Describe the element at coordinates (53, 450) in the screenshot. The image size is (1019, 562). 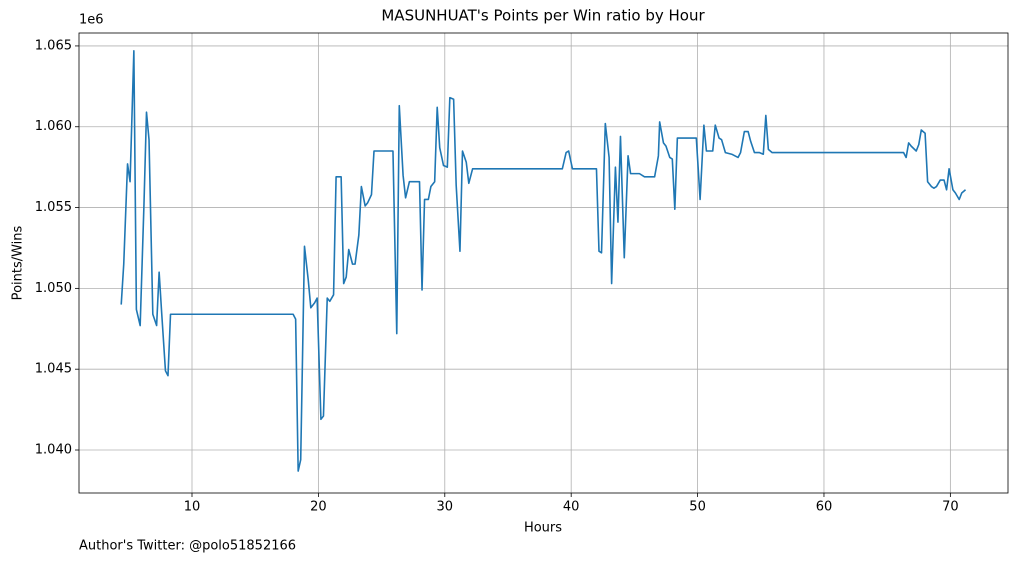
I see `y-tick-label: 1.040` at that location.